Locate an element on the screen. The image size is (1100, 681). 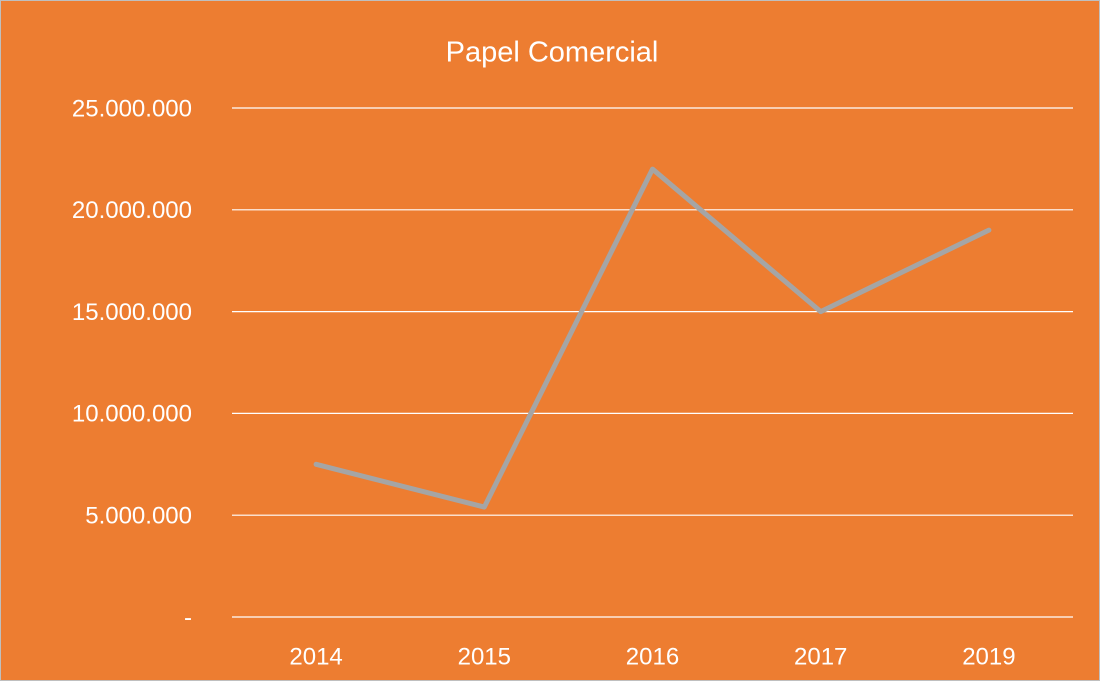
x-tick-label: 2019 is located at coordinates (988, 656).